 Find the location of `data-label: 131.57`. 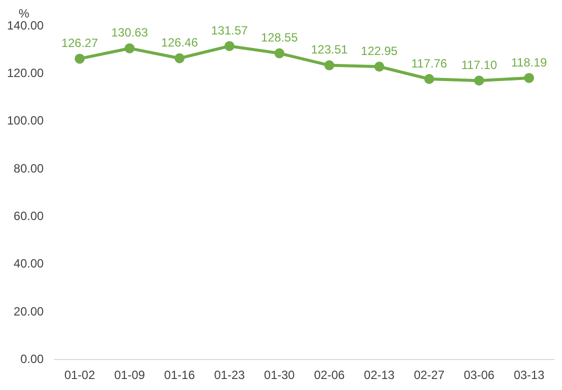

data-label: 131.57 is located at coordinates (229, 30).